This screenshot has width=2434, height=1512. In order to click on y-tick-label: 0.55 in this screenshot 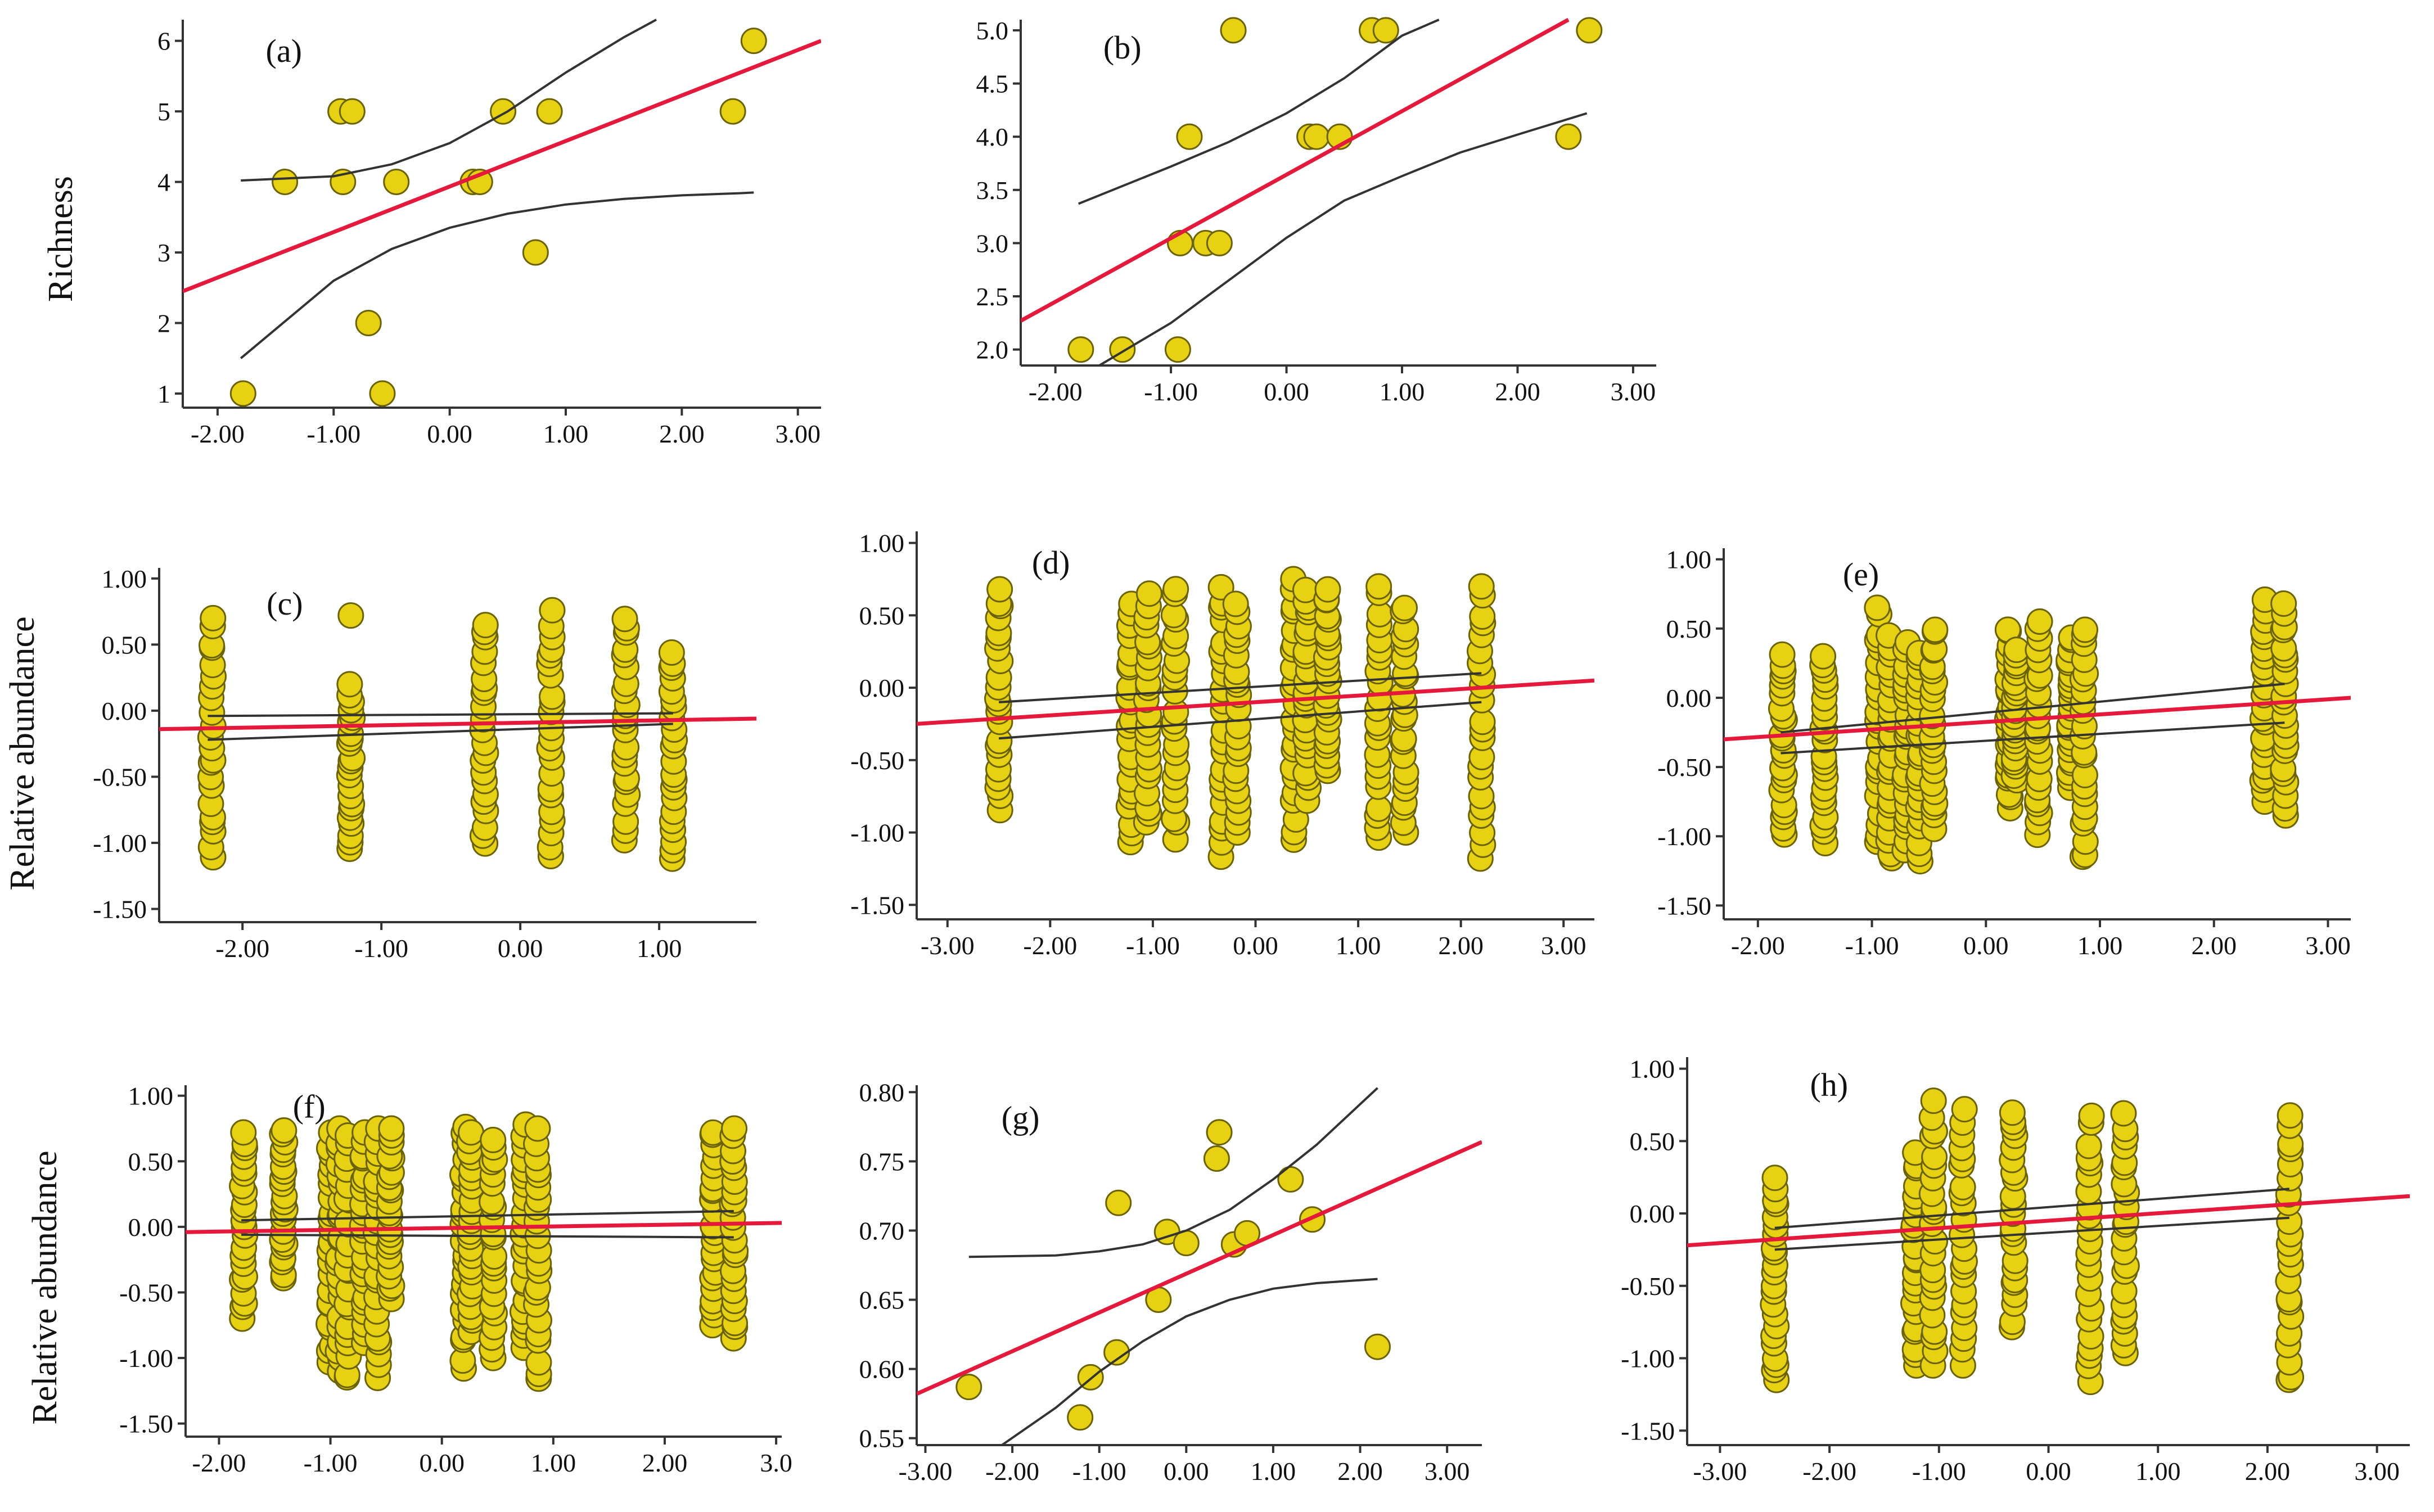, I will do `click(882, 1438)`.